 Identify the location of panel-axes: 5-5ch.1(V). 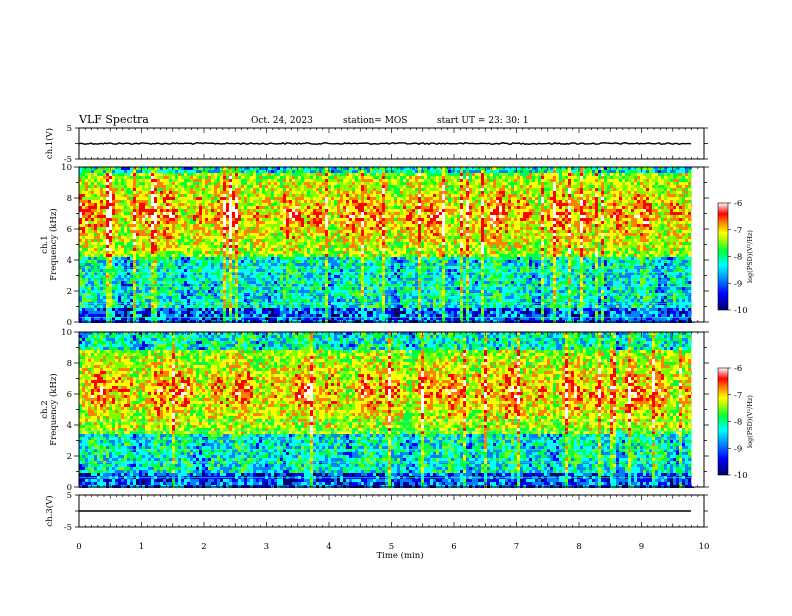
(376, 144).